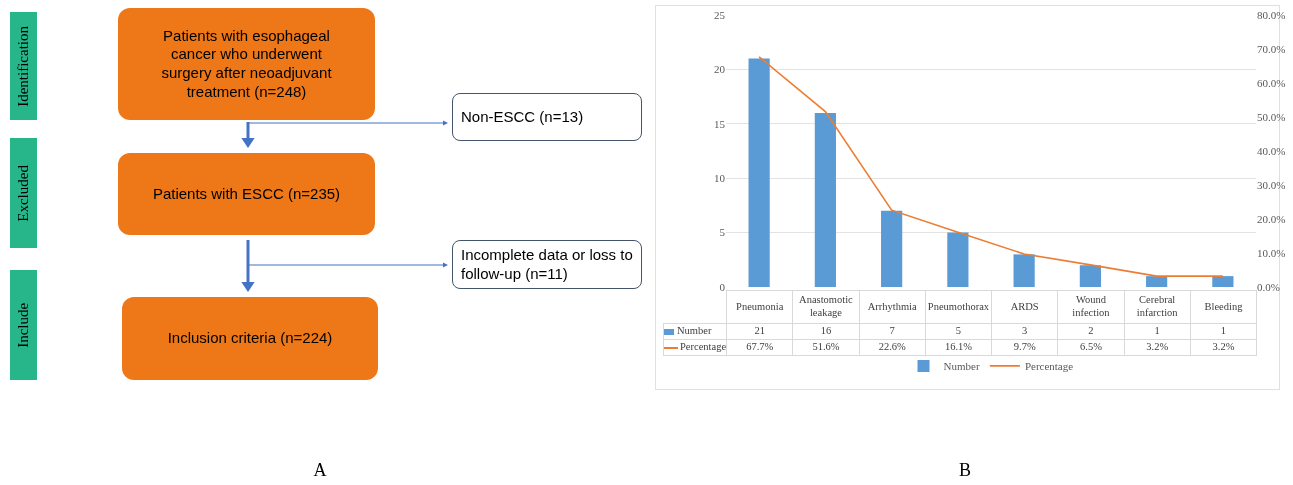 Image resolution: width=1293 pixels, height=485 pixels. What do you see at coordinates (1271, 252) in the screenshot?
I see `y2-tick-label: 10.0%` at bounding box center [1271, 252].